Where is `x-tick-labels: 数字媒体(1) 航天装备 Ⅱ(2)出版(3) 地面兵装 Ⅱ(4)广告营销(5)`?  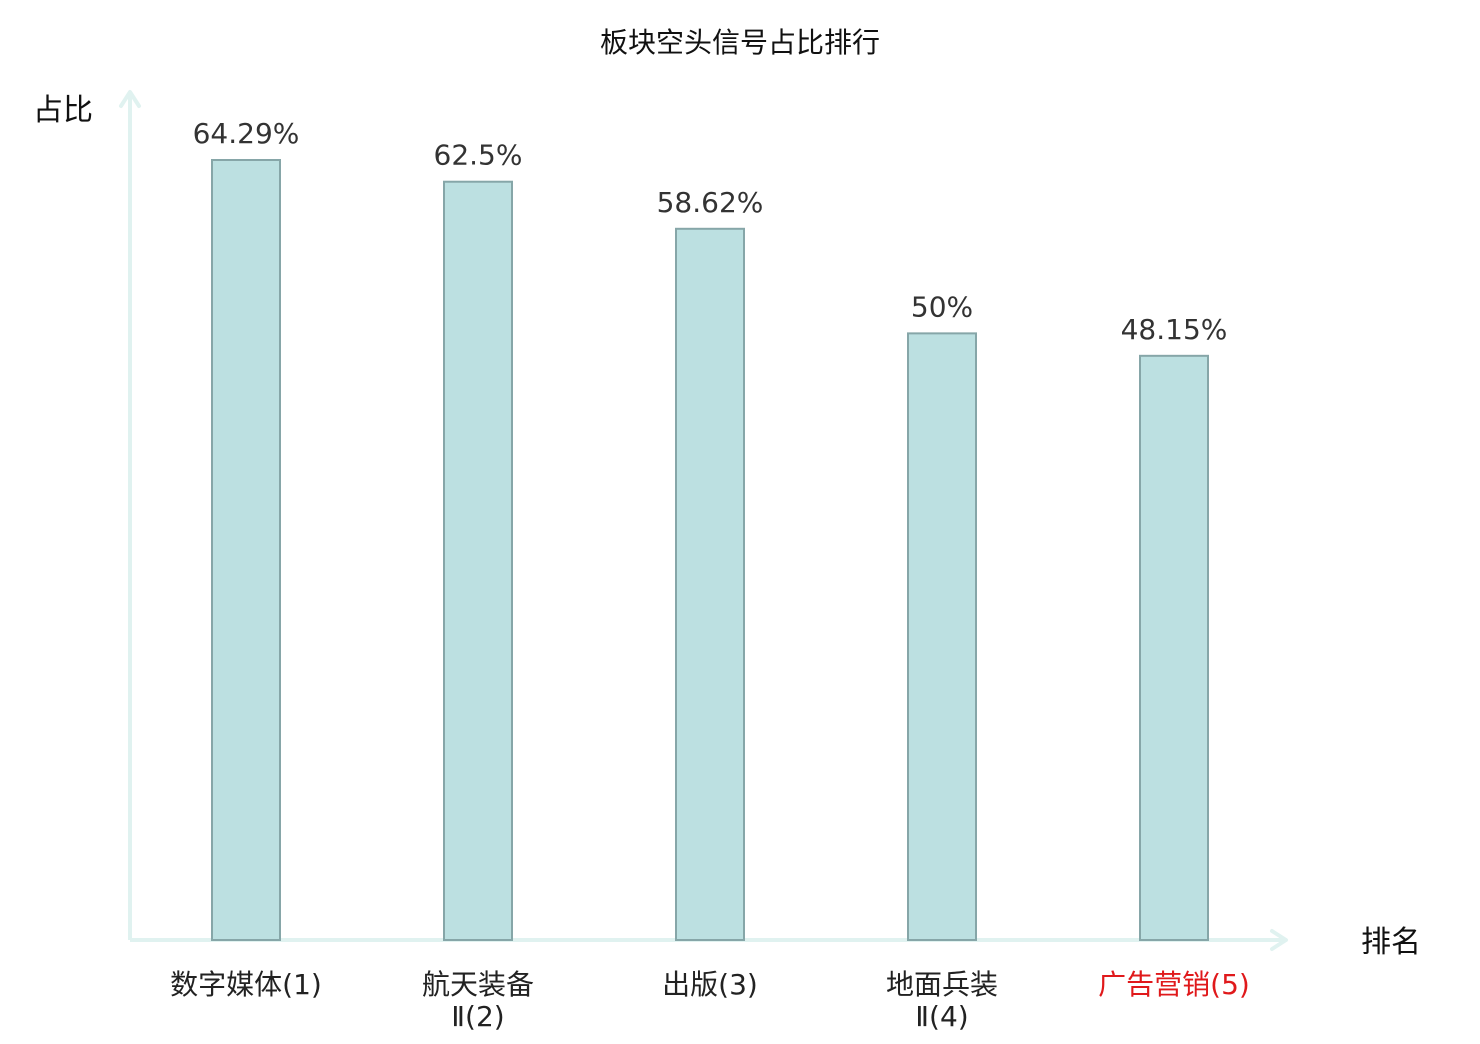 x-tick-labels: 数字媒体(1) 航天装备 Ⅱ(2)出版(3) 地面兵装 Ⅱ(4)广告营销(5) is located at coordinates (710, 1000).